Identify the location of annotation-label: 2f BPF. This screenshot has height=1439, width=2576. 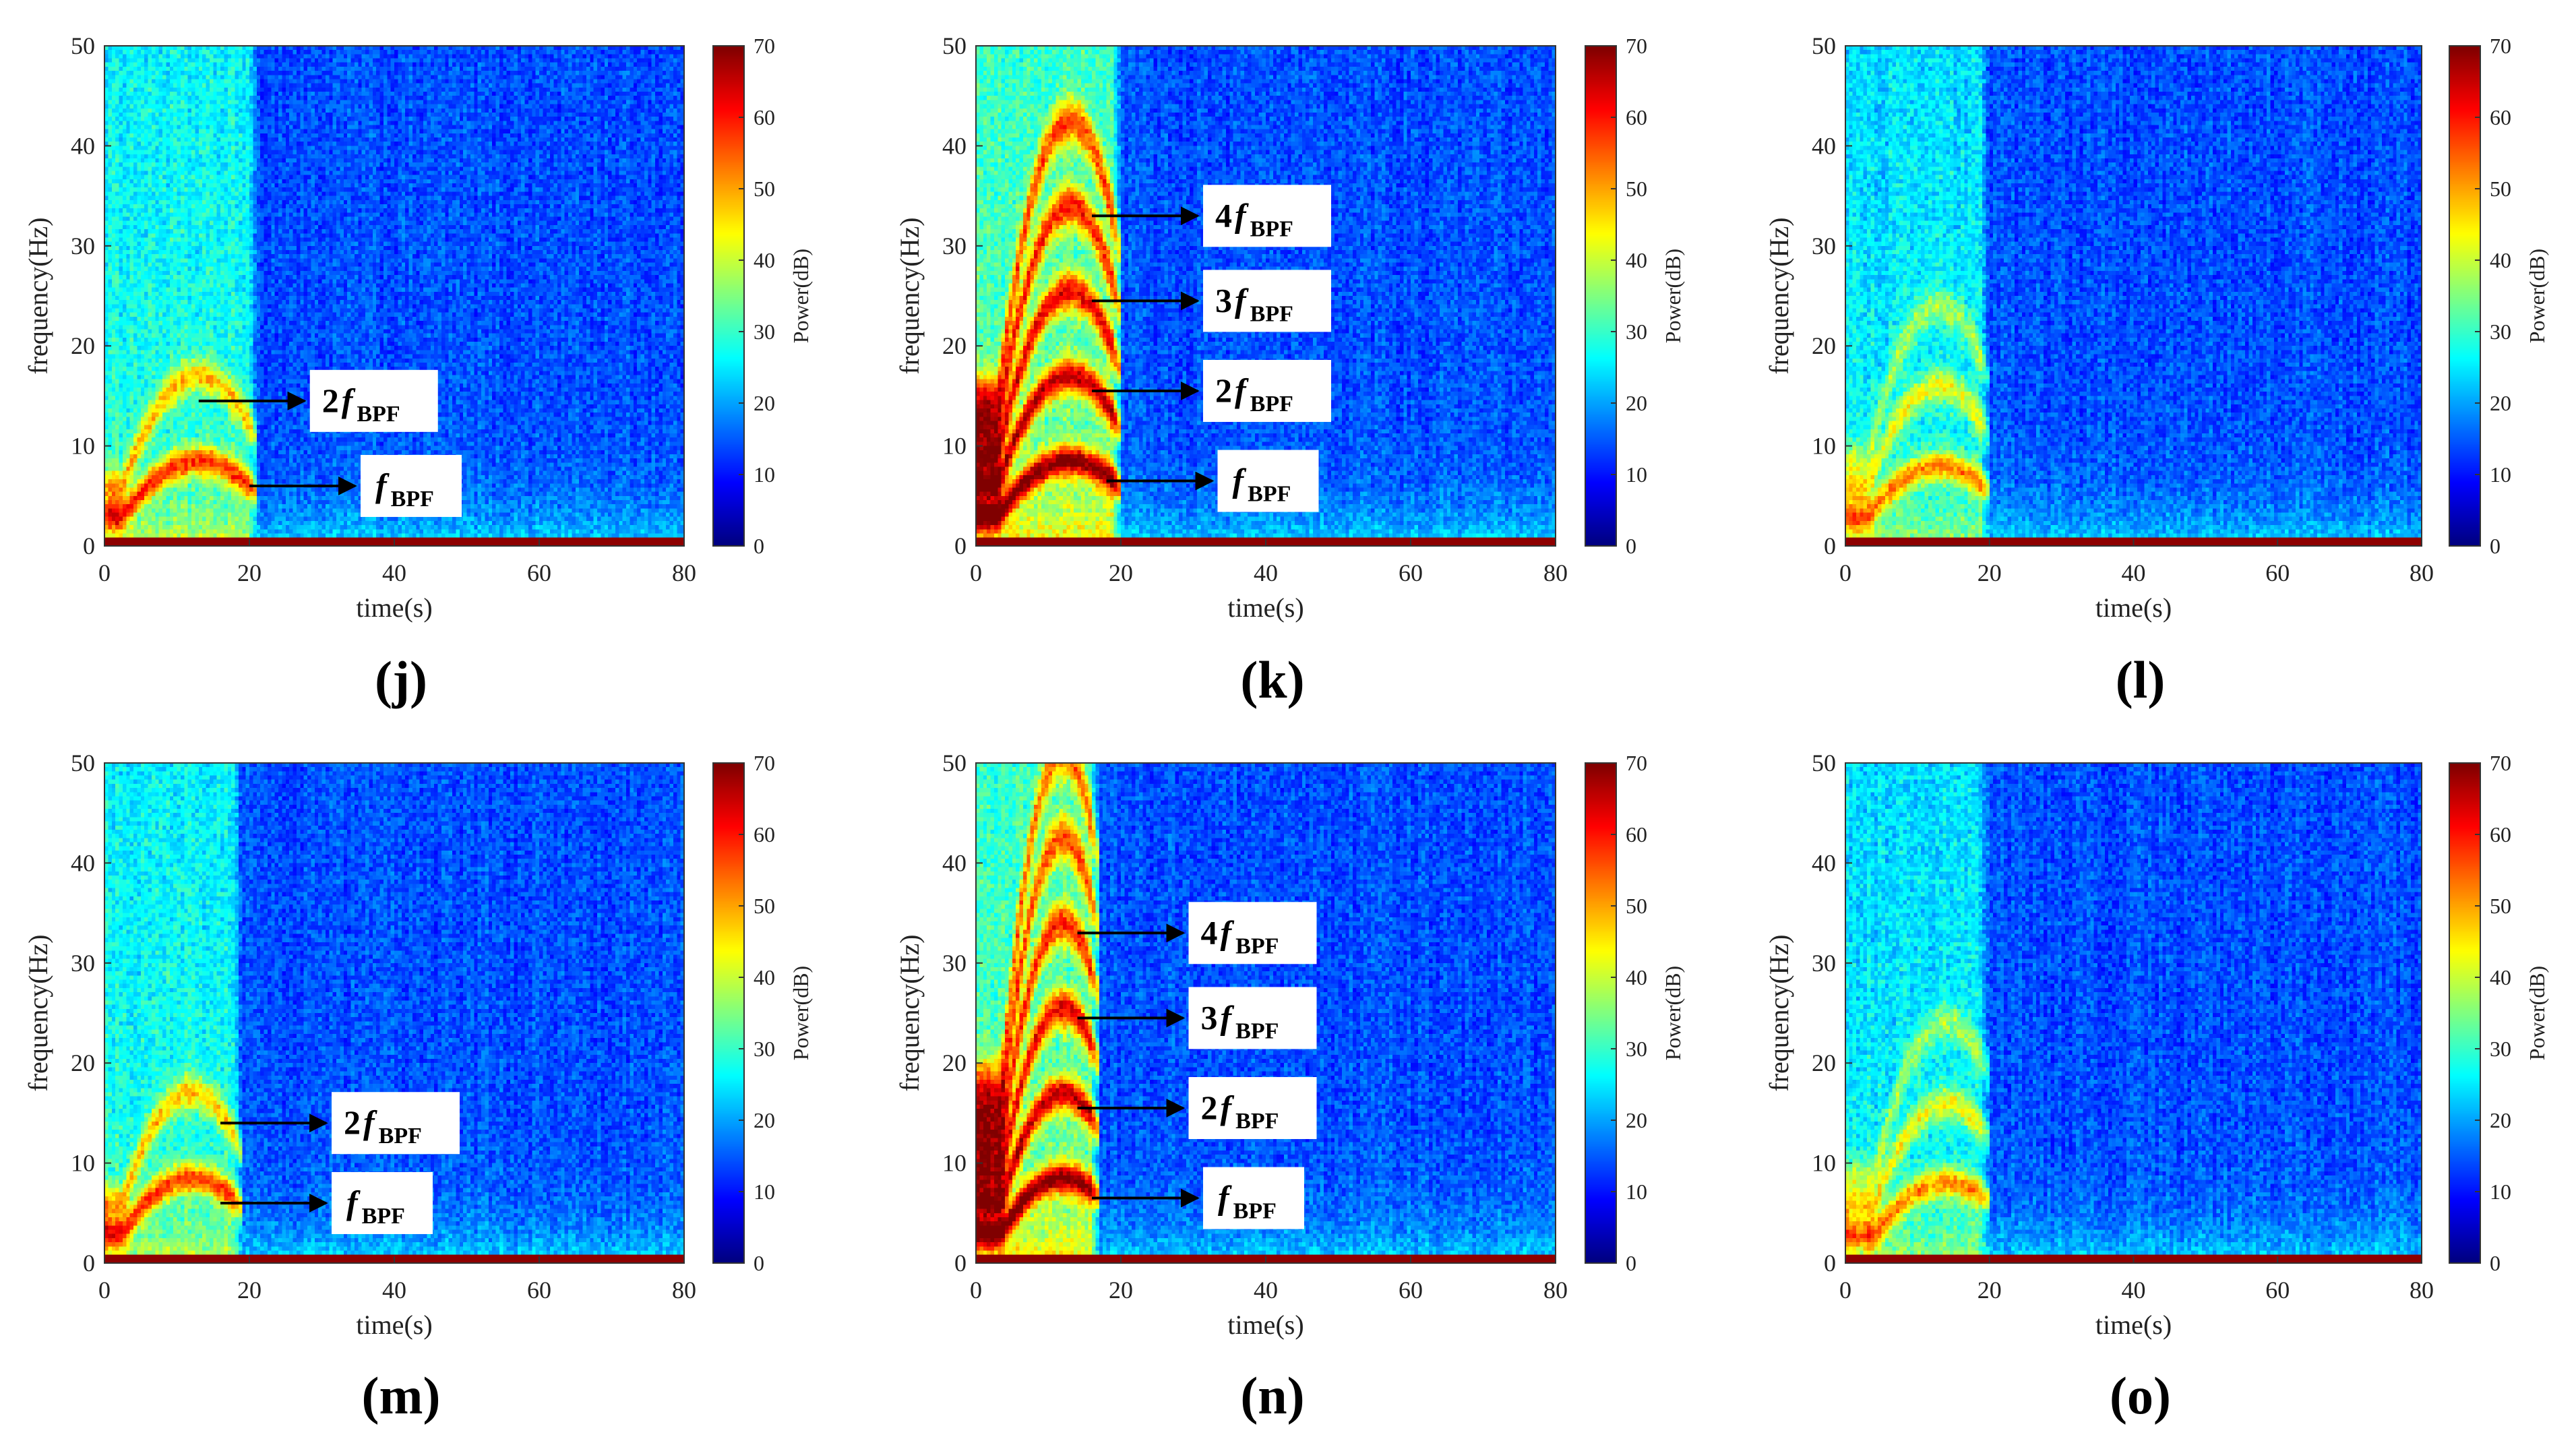
(1240, 1111).